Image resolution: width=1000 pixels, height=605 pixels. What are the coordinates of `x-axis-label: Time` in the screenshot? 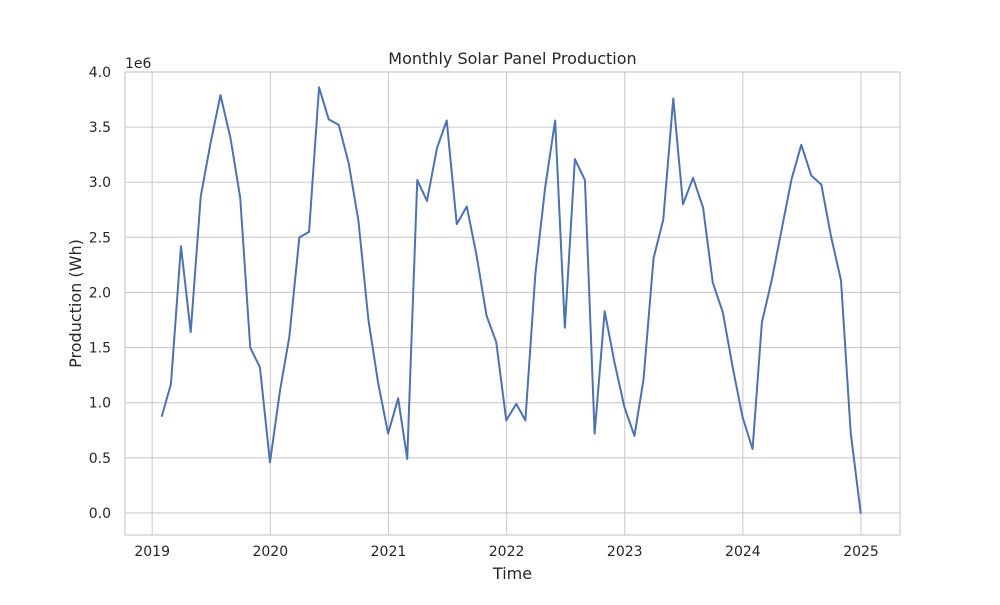 It's located at (512, 573).